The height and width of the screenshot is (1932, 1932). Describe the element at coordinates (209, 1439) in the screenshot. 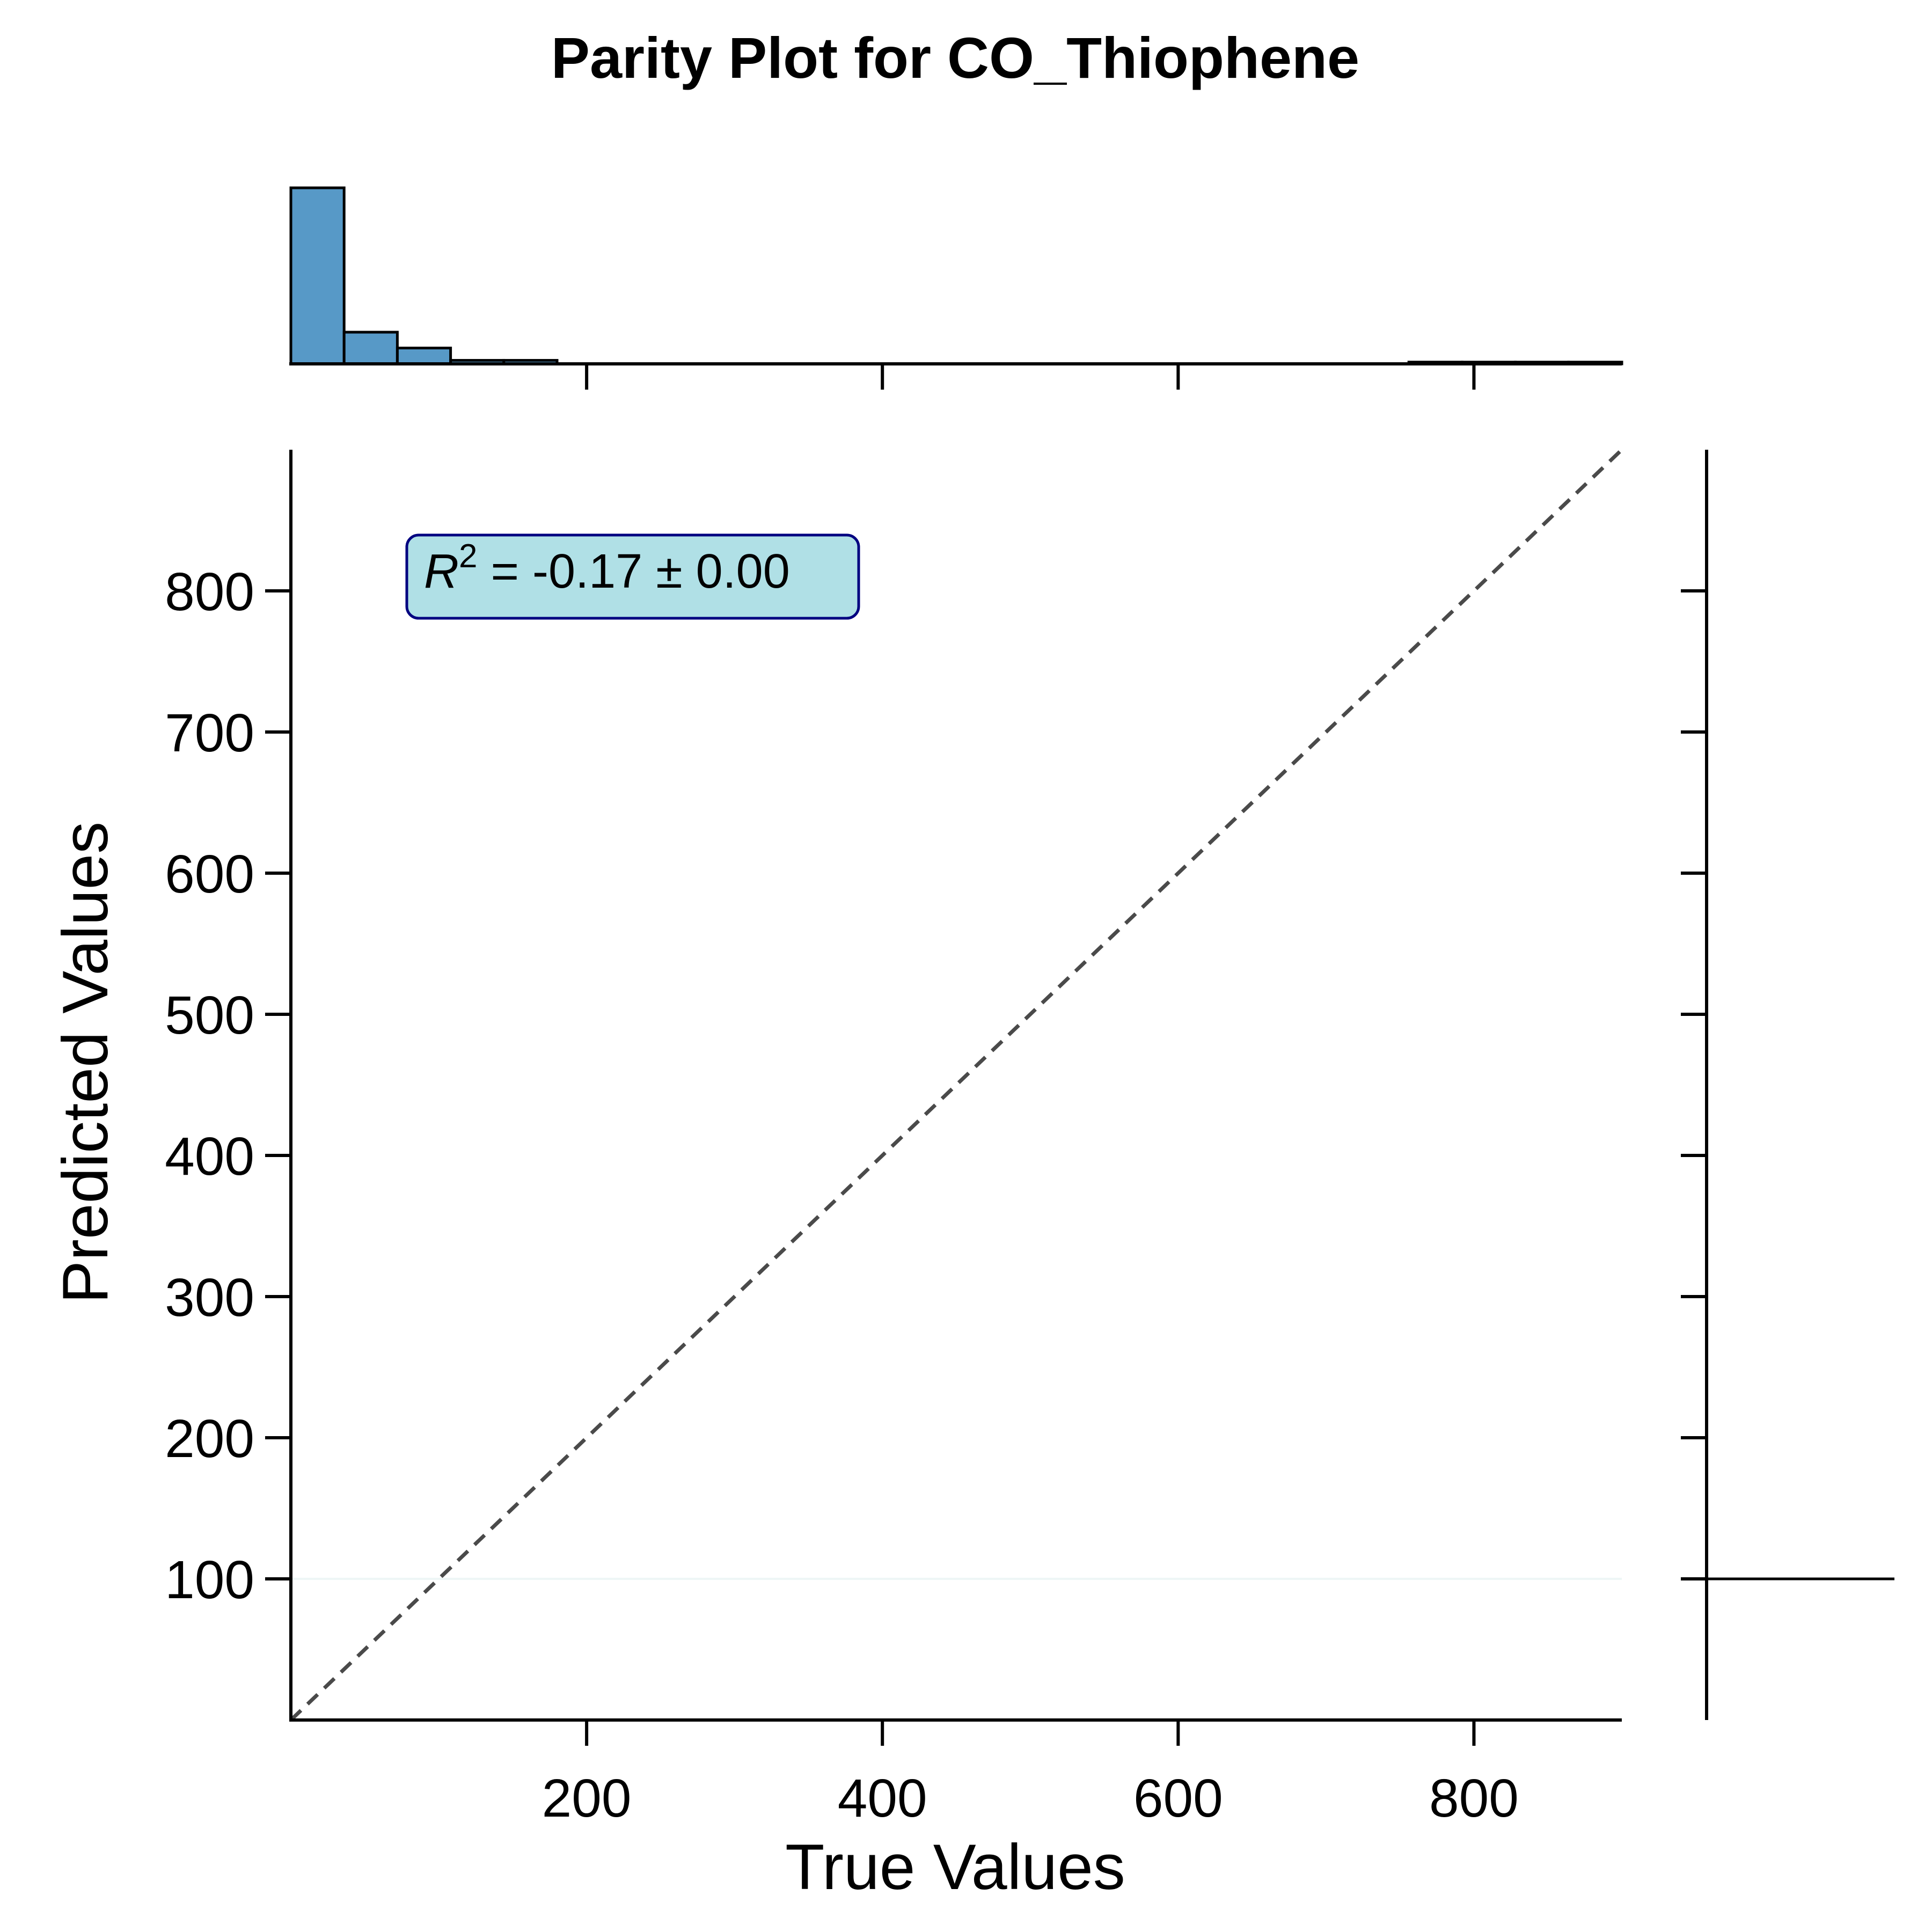

I see `y-tick-label: 200` at that location.